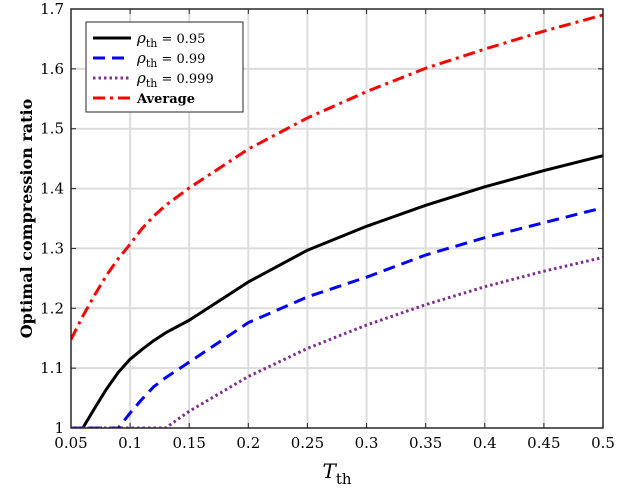 This screenshot has height=496, width=623. Describe the element at coordinates (181, 39) in the screenshot. I see `legend-value: = 0.95` at that location.